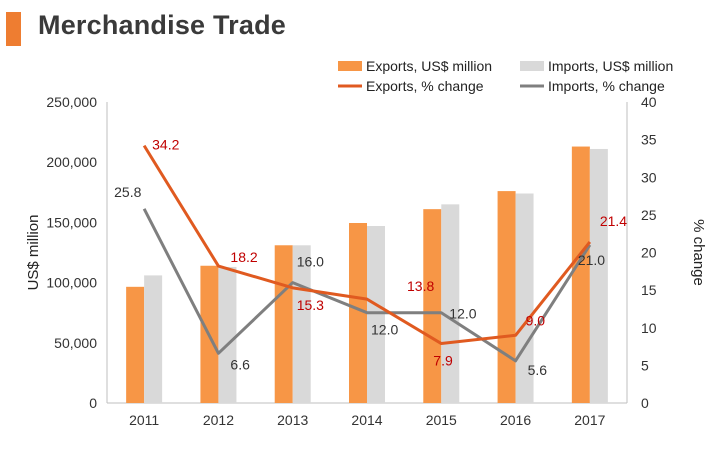  I want to click on exports-change-label: 18.2, so click(243, 257).